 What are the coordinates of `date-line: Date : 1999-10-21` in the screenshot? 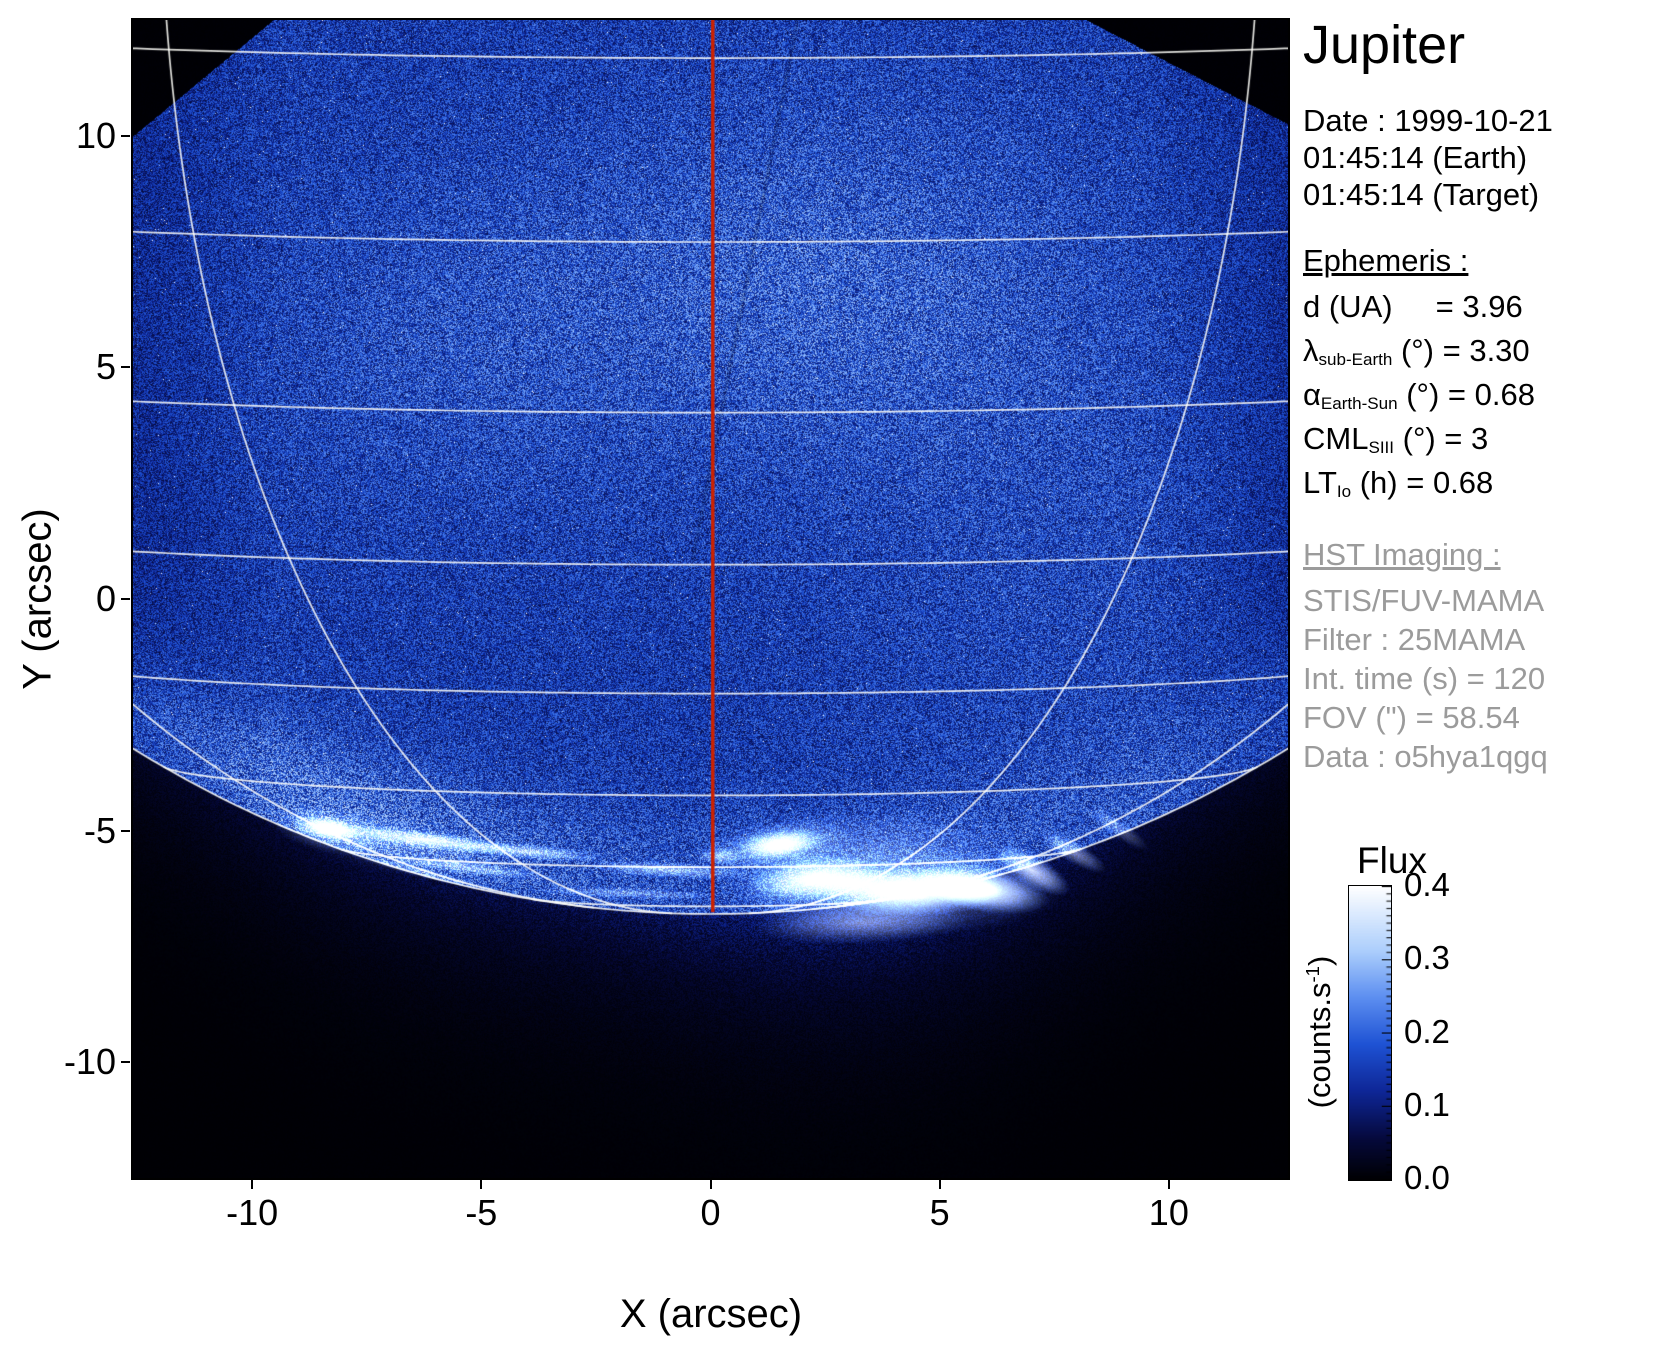 It's located at (1428, 120).